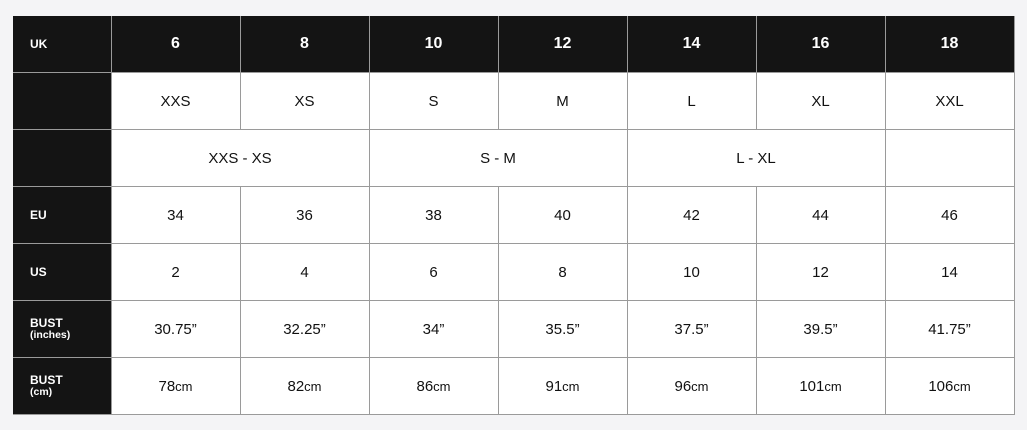  Describe the element at coordinates (949, 215) in the screenshot. I see `eu-size: 46` at that location.